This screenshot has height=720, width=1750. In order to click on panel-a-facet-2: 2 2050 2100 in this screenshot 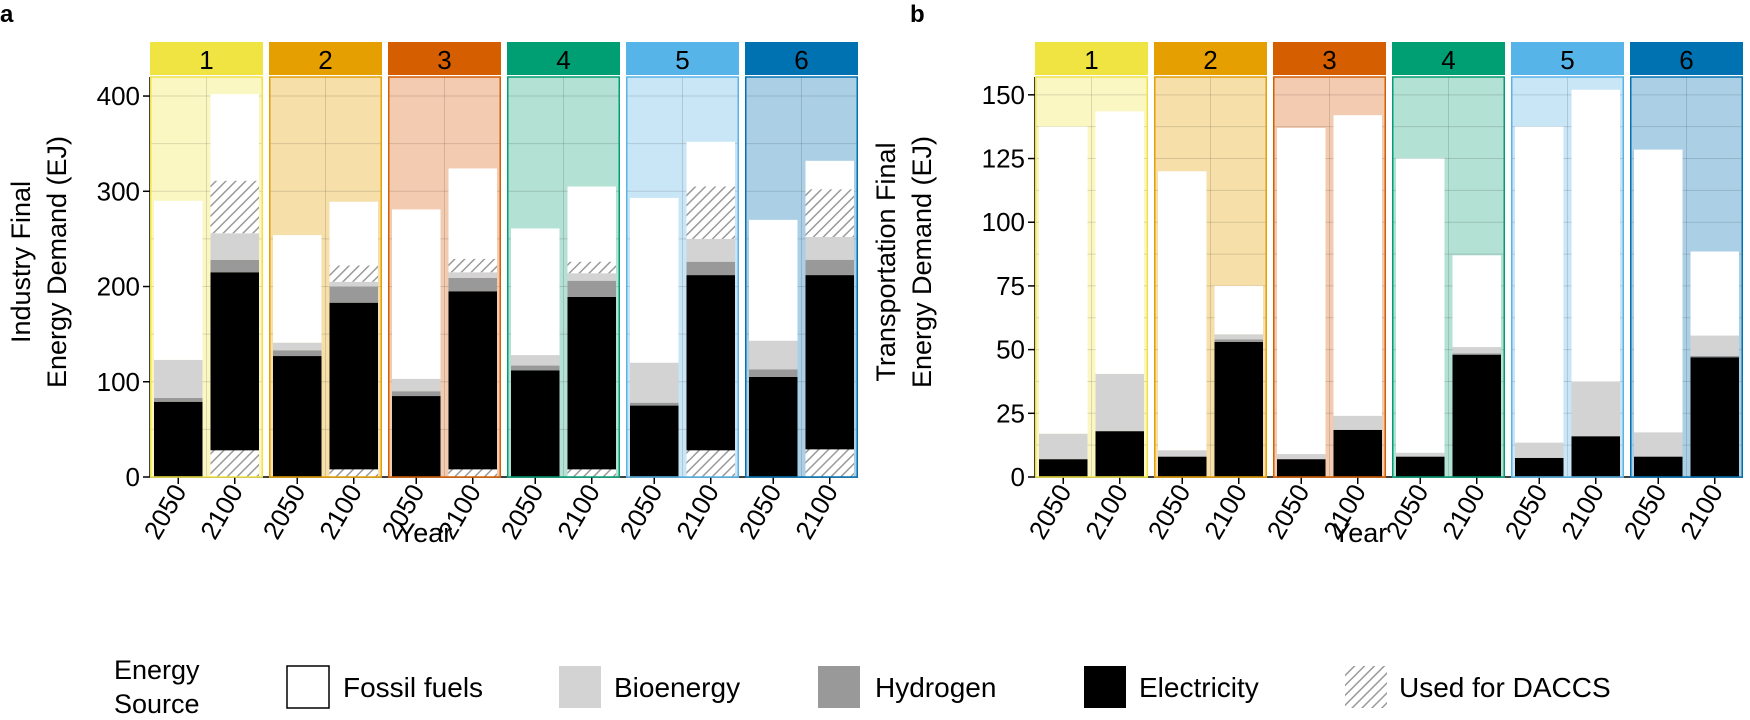, I will do `click(319, 293)`.